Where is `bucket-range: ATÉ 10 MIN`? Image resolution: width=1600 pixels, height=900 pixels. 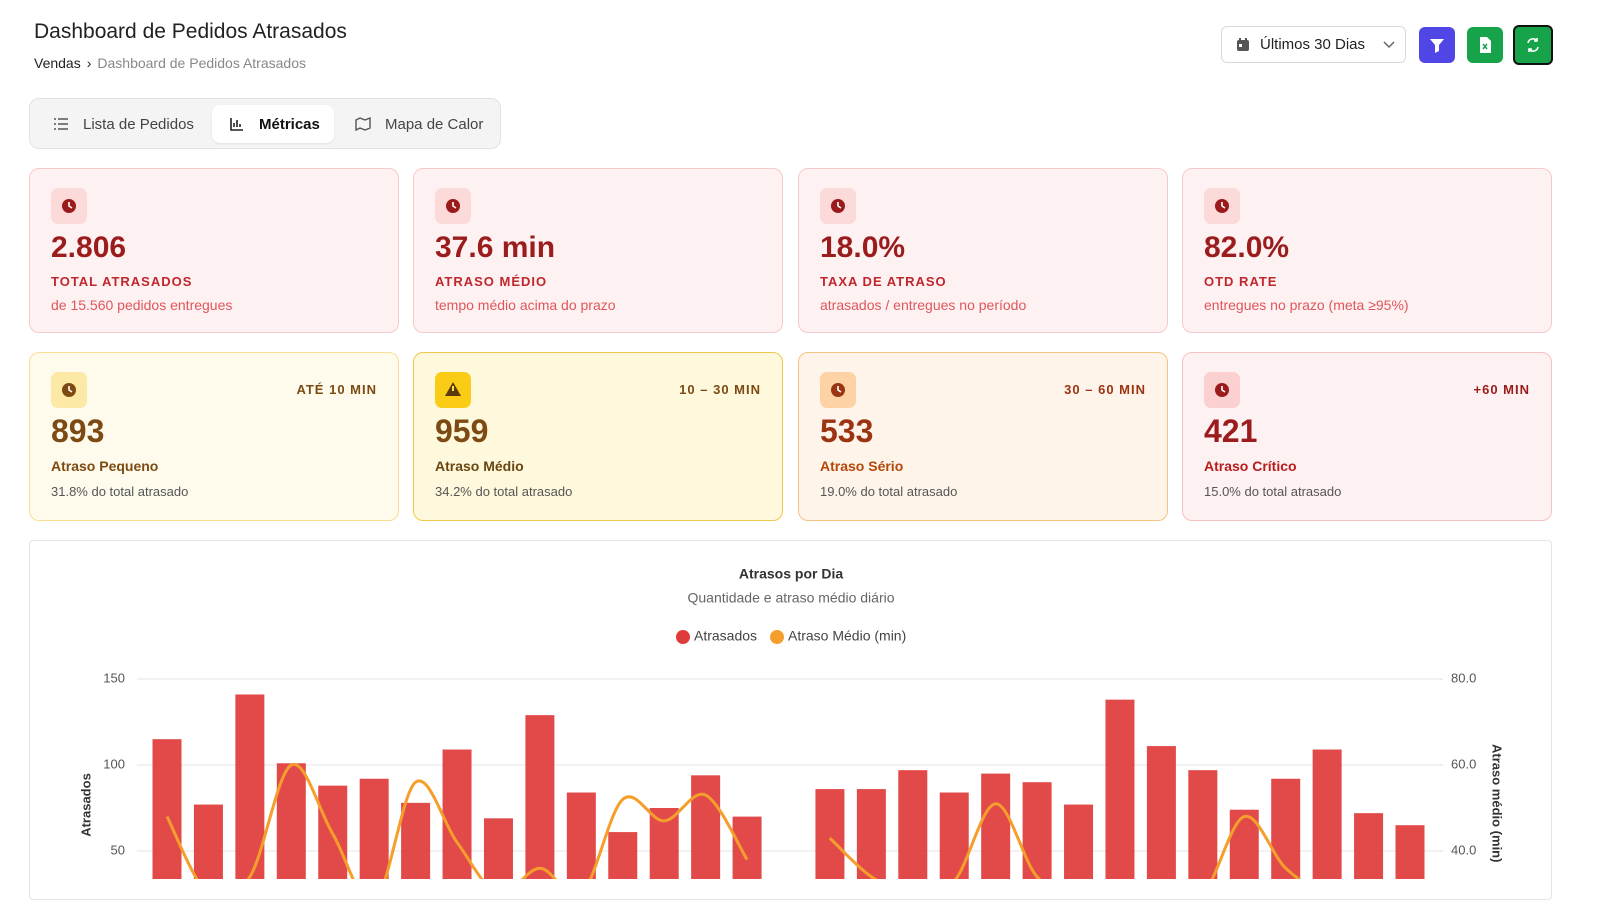 bucket-range: ATÉ 10 MIN is located at coordinates (336, 389).